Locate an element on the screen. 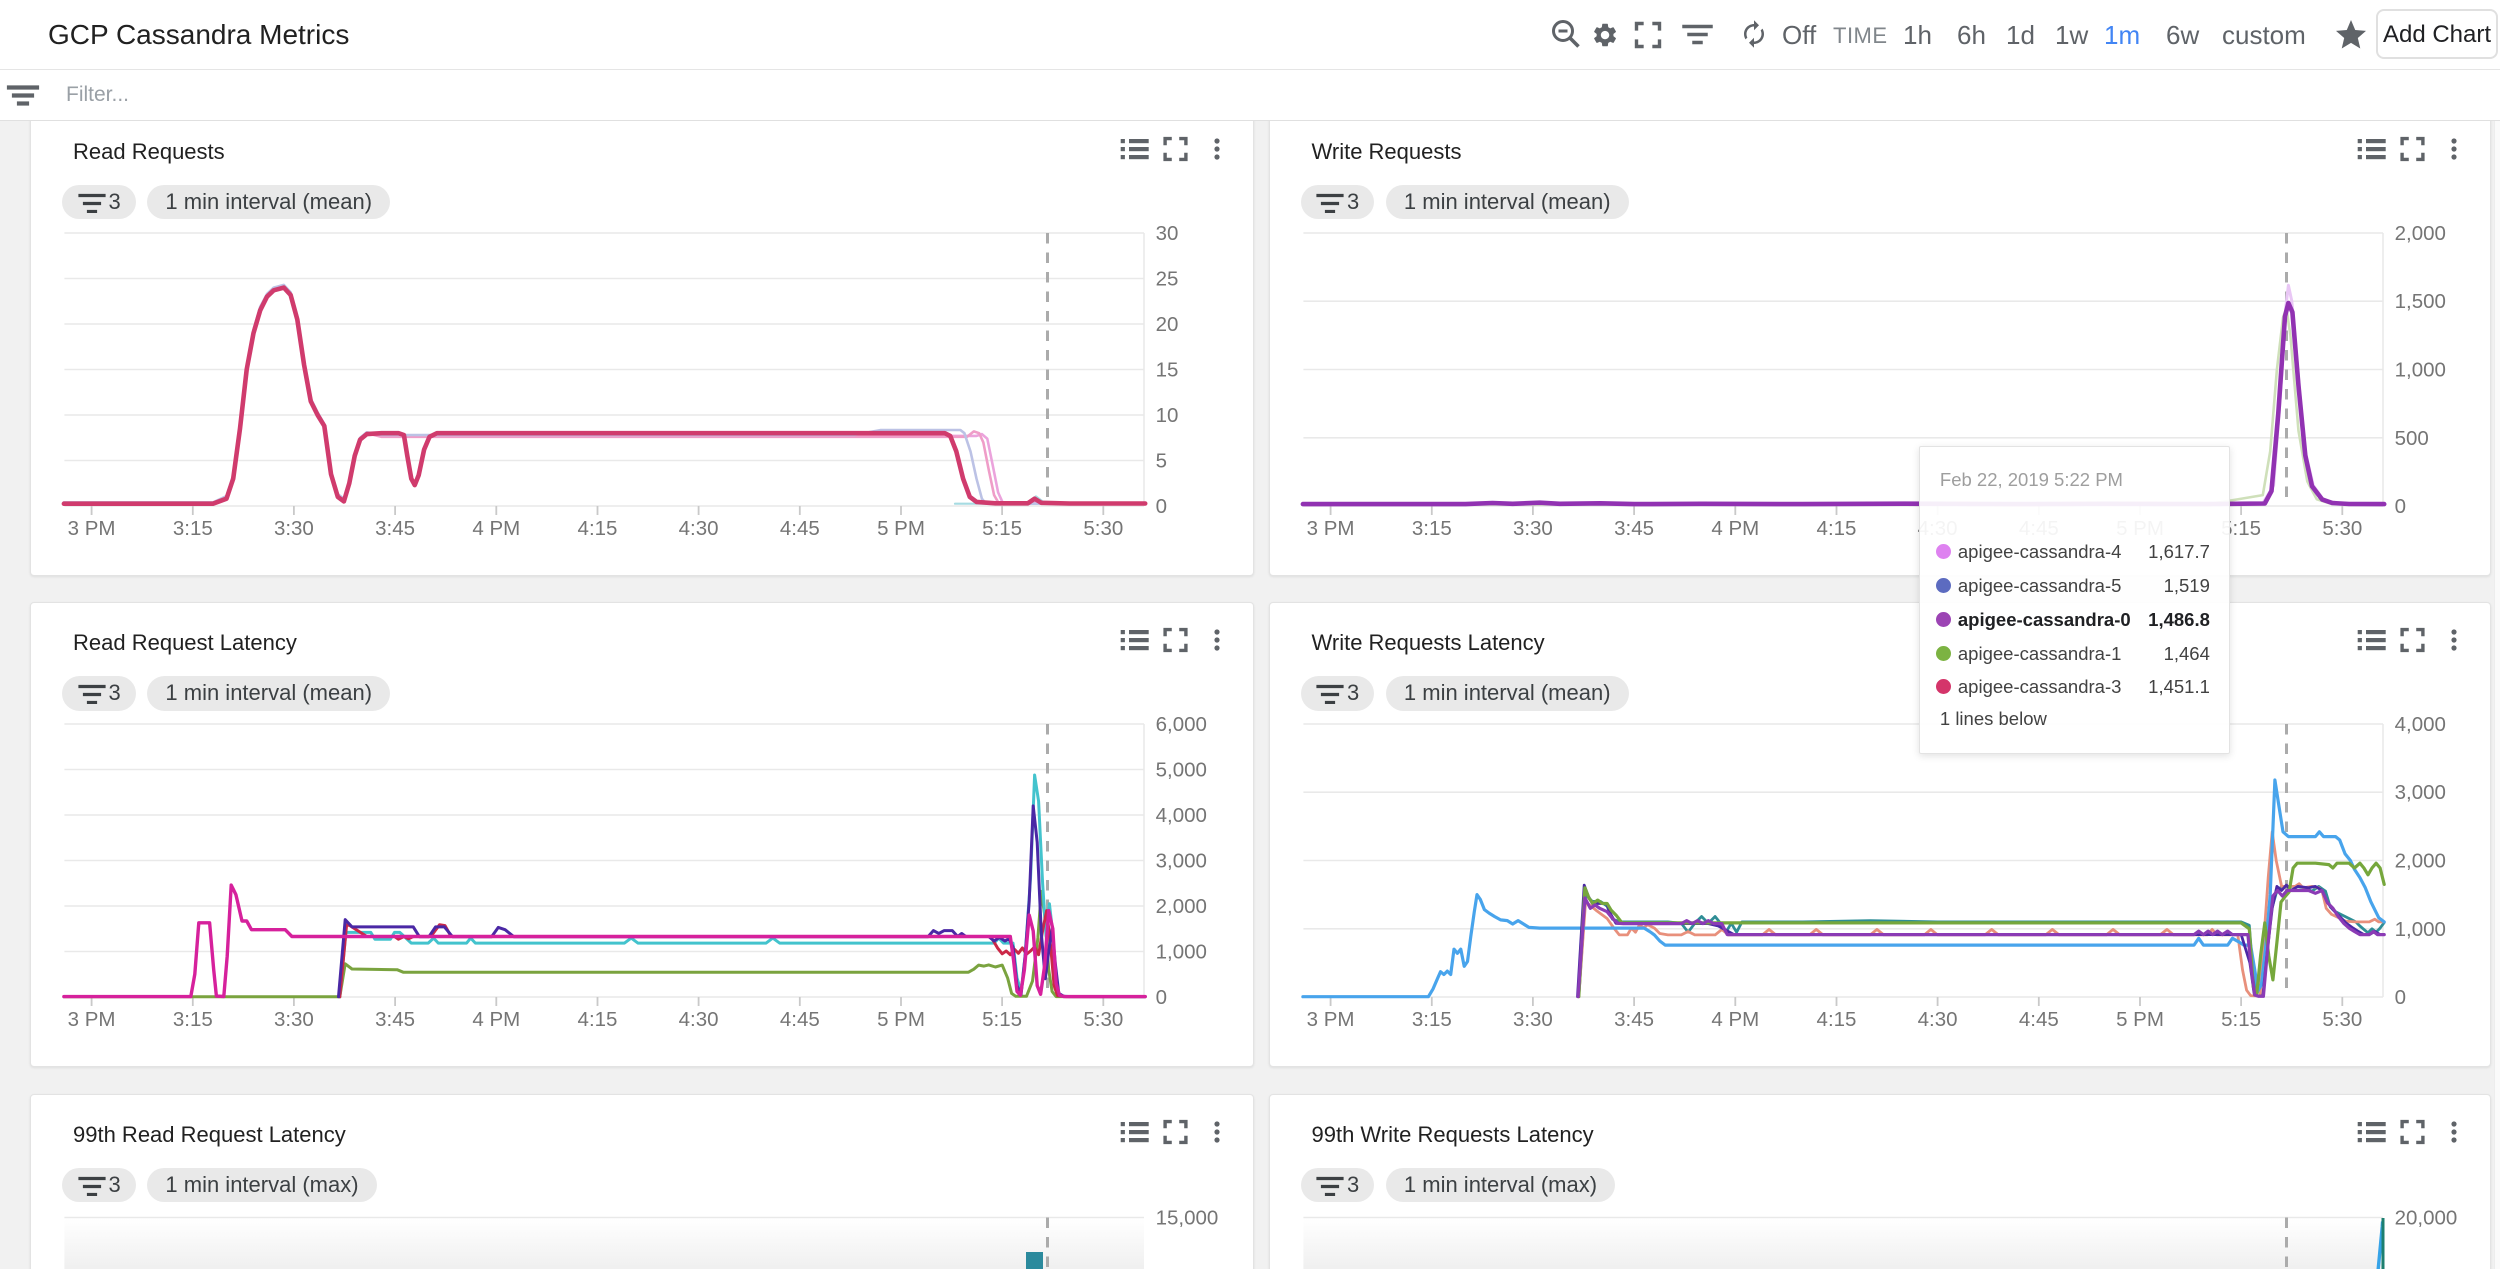 This screenshot has width=2500, height=1269. svg-text: 500 is located at coordinates (2411, 437).